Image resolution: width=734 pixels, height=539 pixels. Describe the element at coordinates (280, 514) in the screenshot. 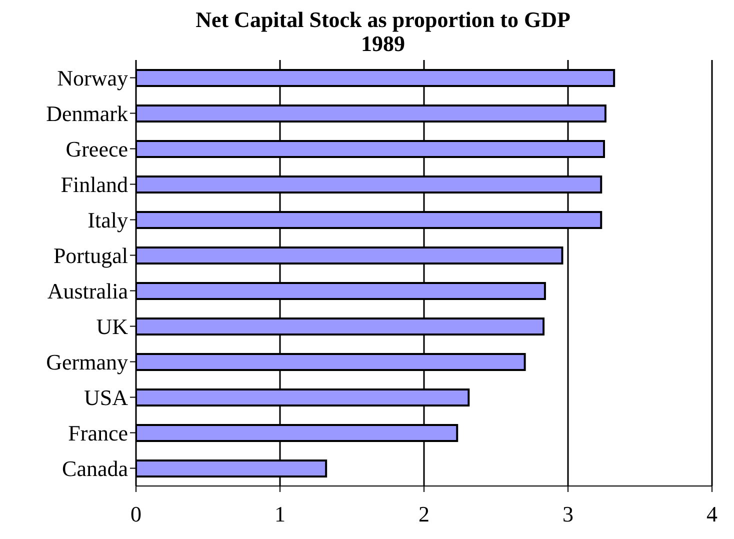

I see `x-tick-label: 1` at that location.